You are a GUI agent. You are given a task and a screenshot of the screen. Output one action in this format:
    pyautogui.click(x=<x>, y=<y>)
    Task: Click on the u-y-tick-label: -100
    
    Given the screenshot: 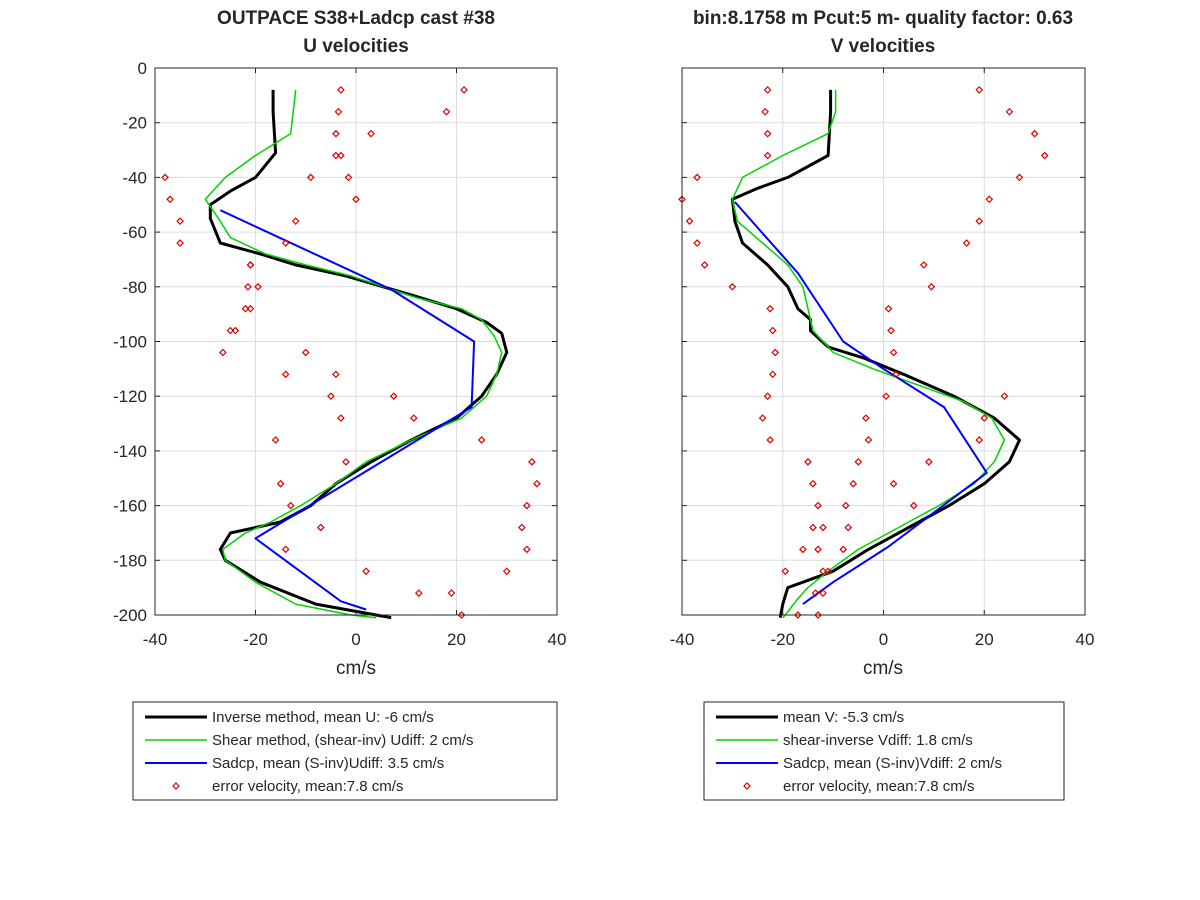 What is the action you would take?
    pyautogui.click(x=130, y=342)
    